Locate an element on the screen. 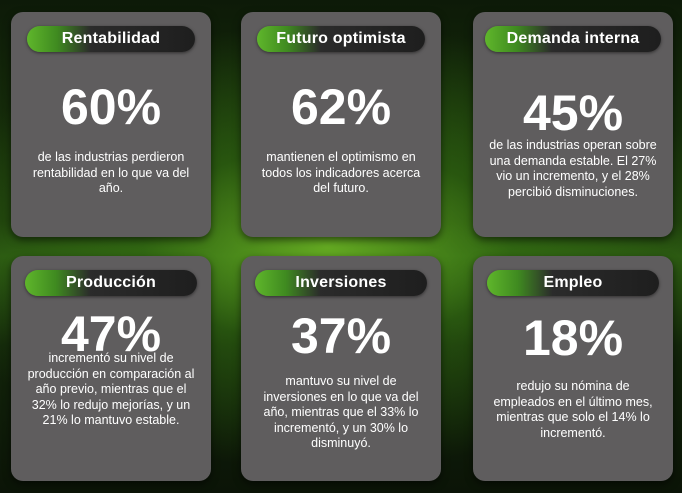 This screenshot has height=493, width=682. card-title-pill: Producción is located at coordinates (111, 283).